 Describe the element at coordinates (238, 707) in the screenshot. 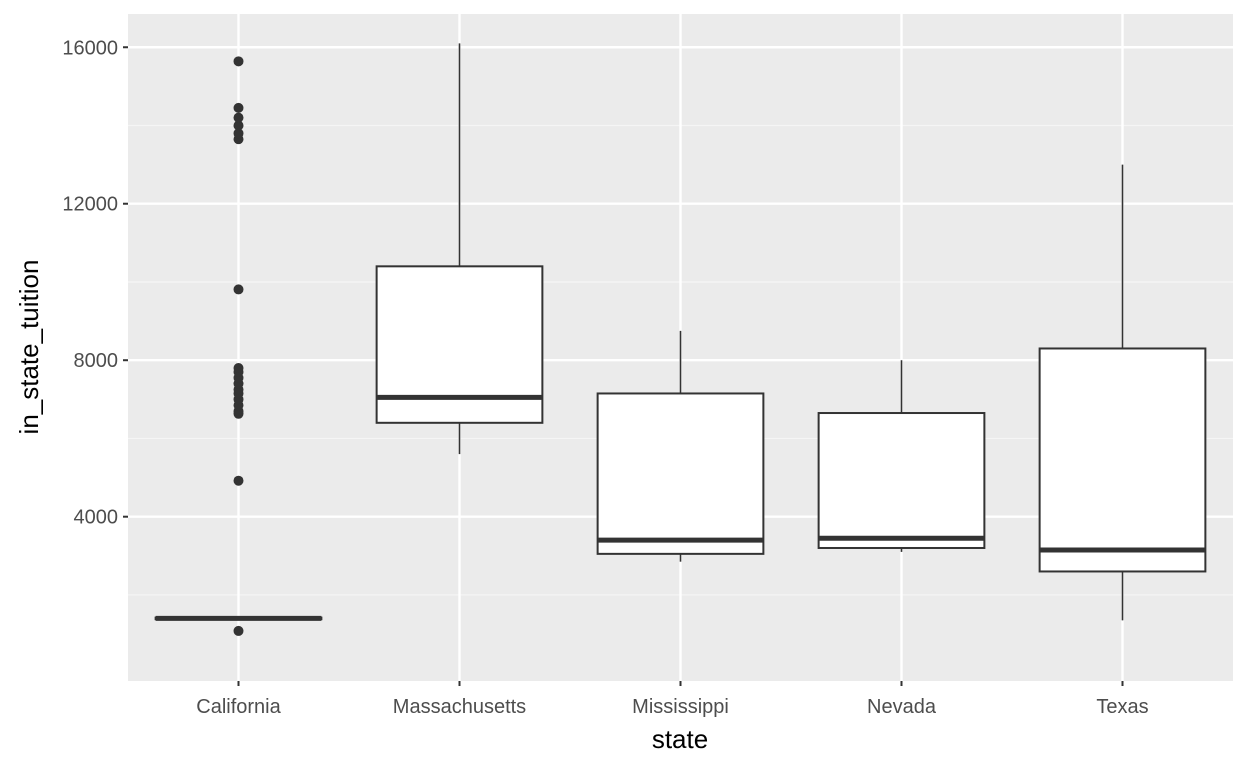

I see `x-tick-label: California` at that location.